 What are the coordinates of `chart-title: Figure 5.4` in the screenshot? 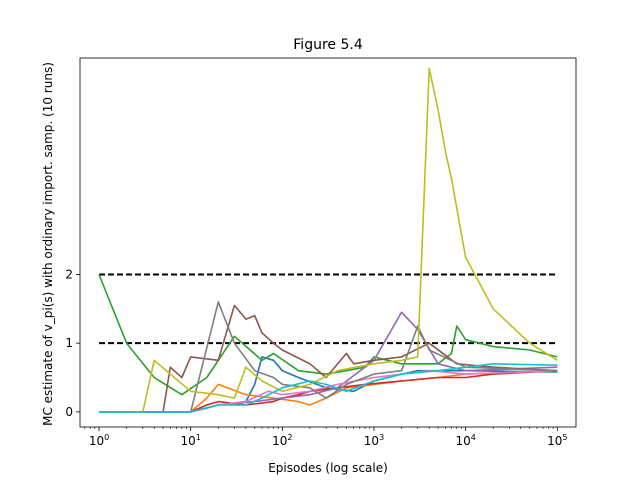 It's located at (328, 45).